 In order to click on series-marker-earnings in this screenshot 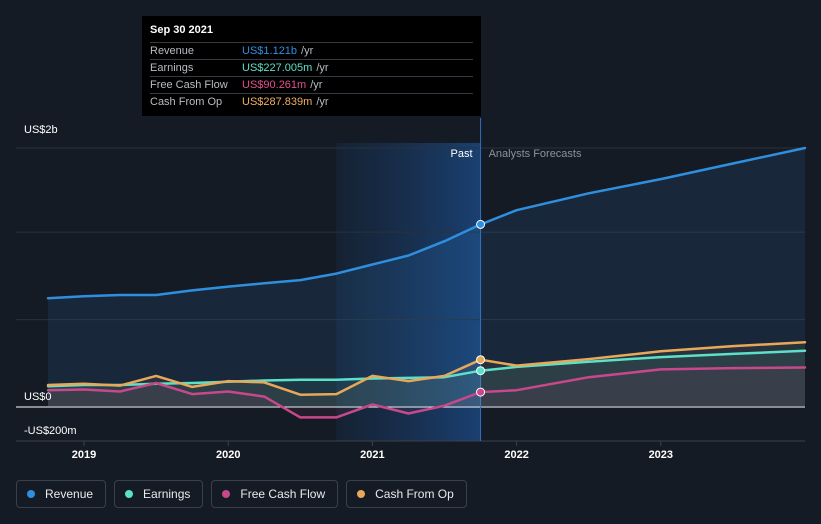, I will do `click(481, 371)`.